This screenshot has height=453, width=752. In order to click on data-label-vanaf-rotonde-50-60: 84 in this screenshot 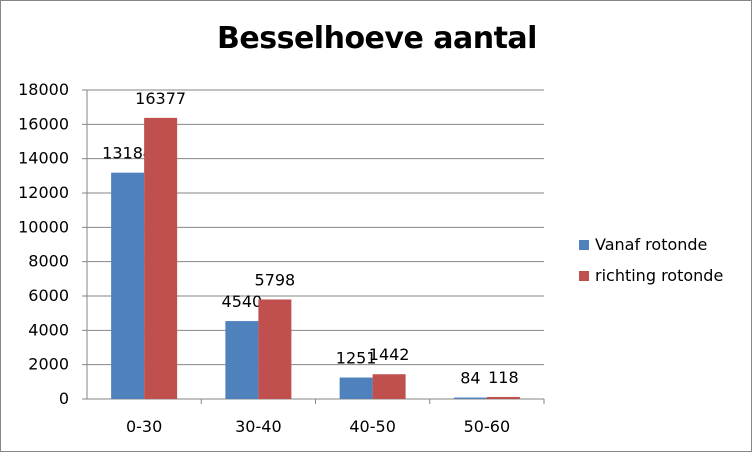, I will do `click(470, 378)`.